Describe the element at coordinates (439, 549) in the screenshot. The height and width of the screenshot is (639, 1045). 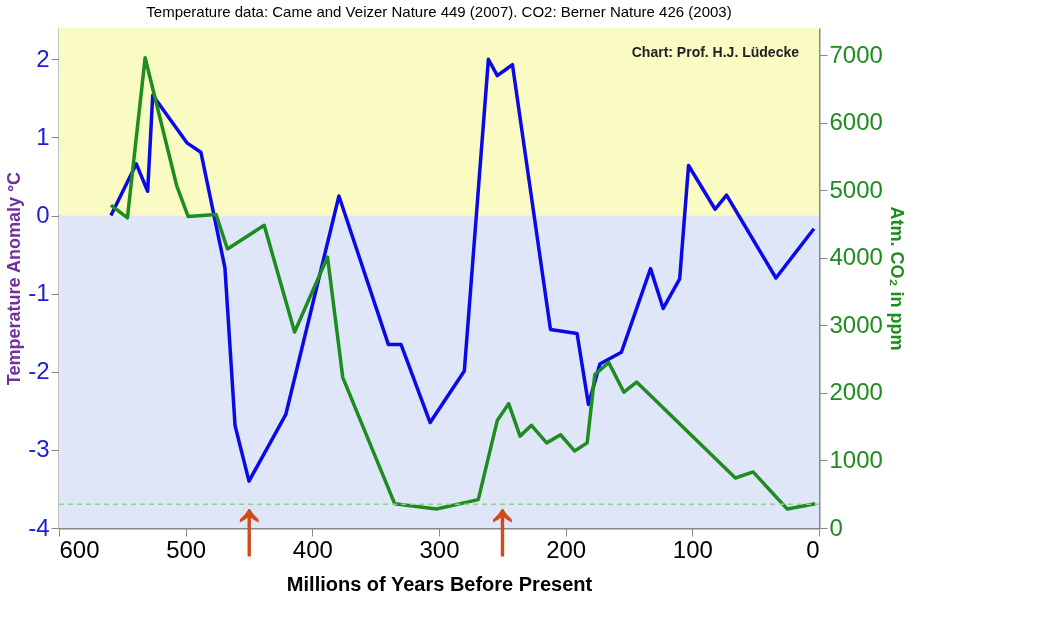
I see `x-tick-label: 300` at that location.